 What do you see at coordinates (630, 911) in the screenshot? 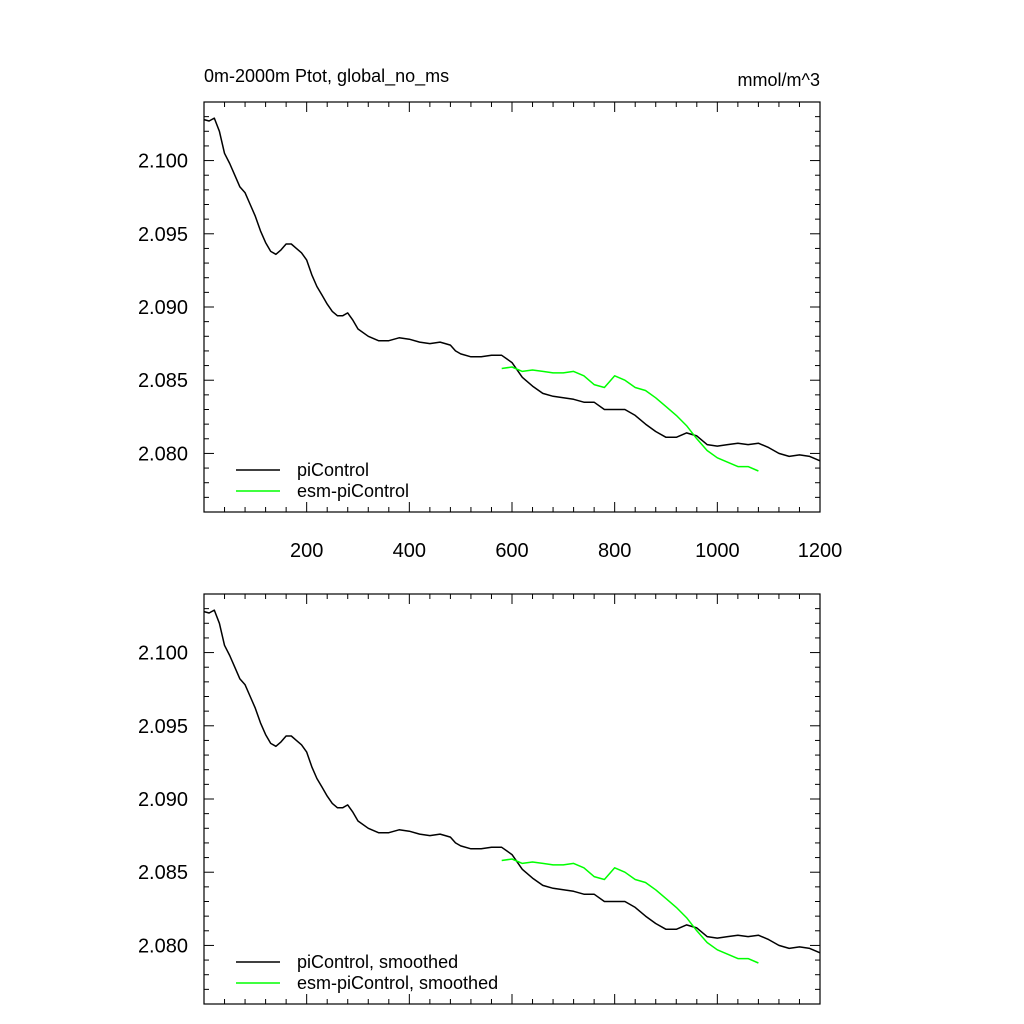
I see `series-line-esm-picontrol-smoothed` at bounding box center [630, 911].